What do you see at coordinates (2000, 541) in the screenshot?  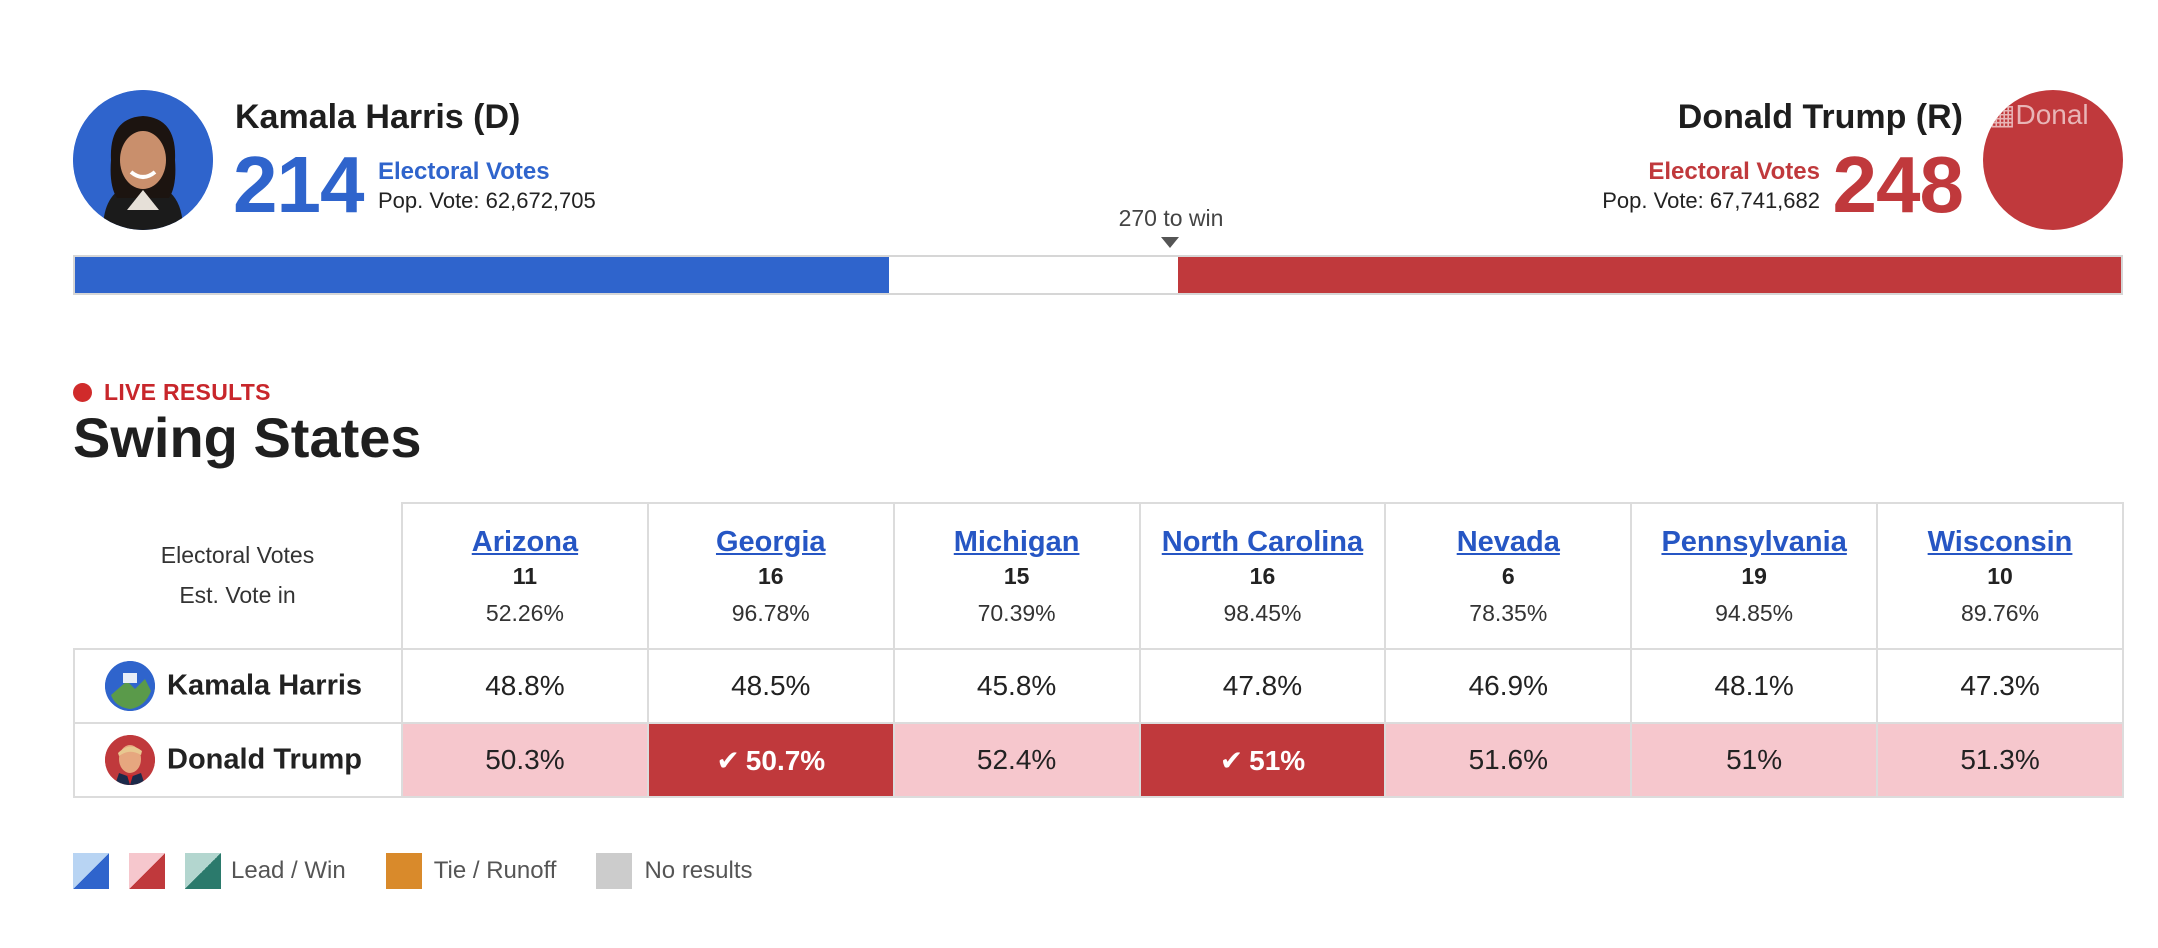 I see `state-link-wisconsin: Wisconsin` at bounding box center [2000, 541].